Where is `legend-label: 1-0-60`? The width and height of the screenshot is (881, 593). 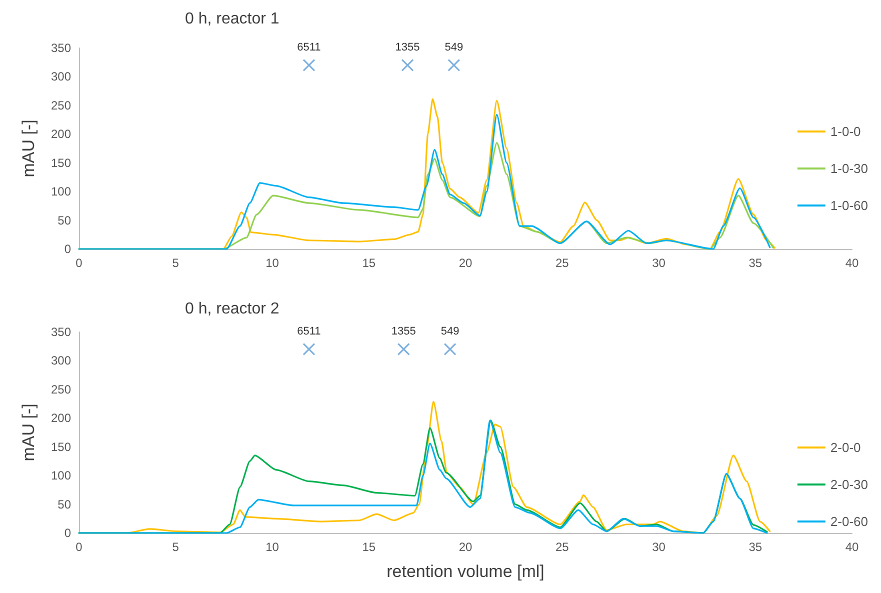
legend-label: 1-0-60 is located at coordinates (849, 205).